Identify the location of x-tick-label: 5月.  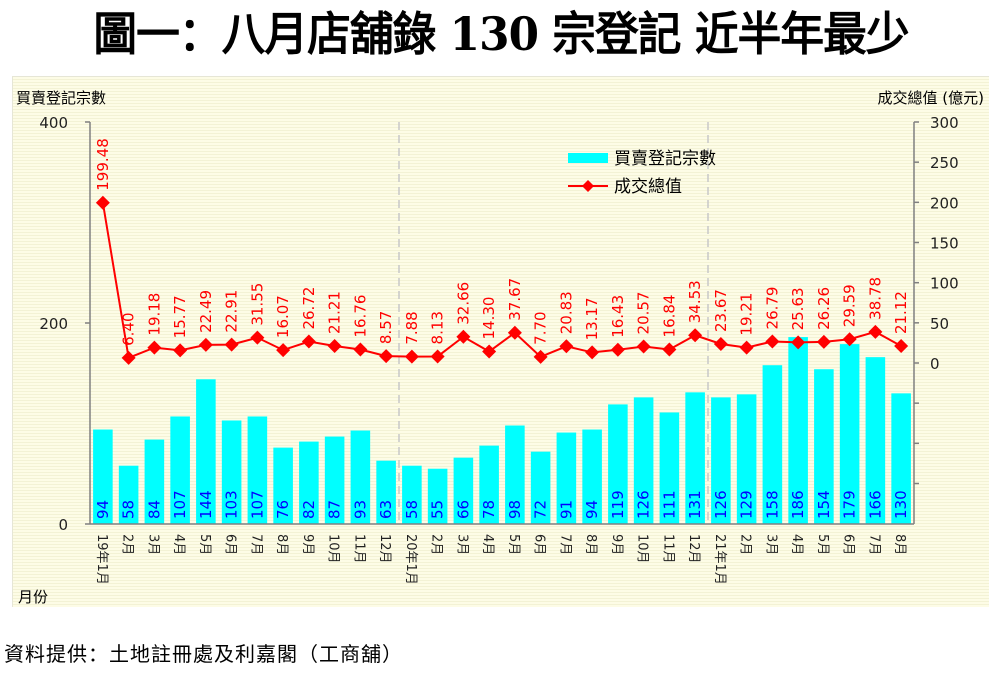
(822, 544).